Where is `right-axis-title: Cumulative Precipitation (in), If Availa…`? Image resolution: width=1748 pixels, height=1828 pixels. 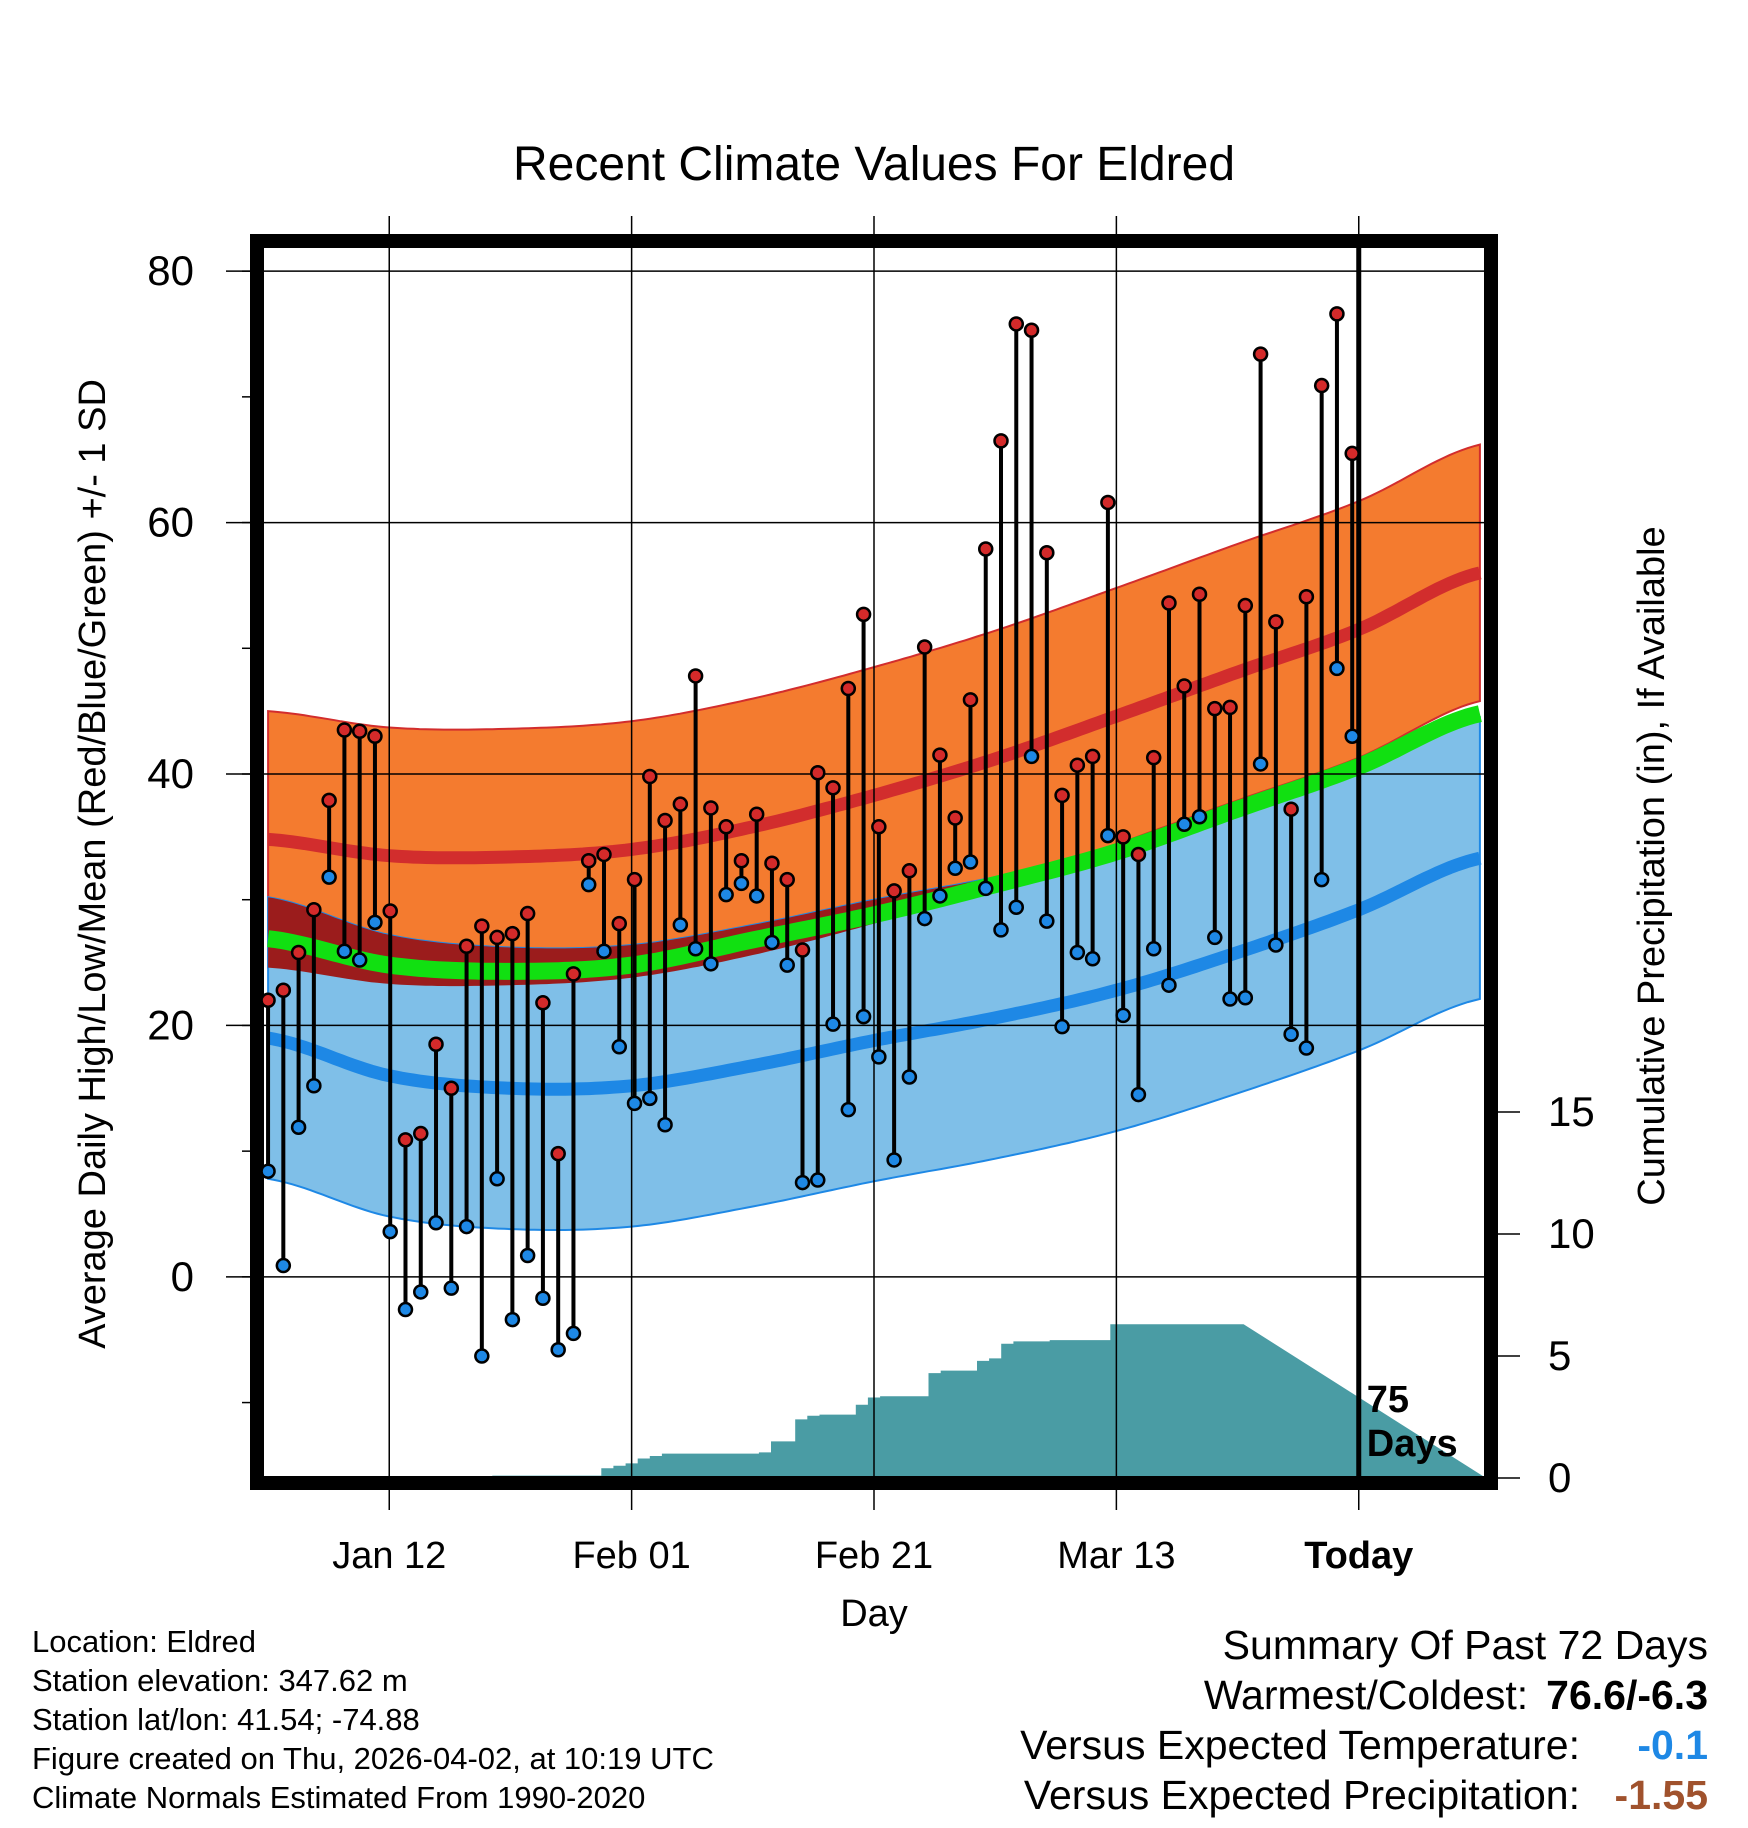
right-axis-title: Cumulative Precipitation (in), If Availa… is located at coordinates (1652, 865).